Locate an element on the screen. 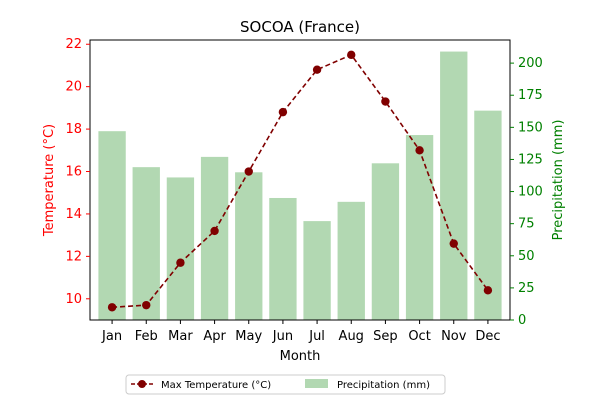 The width and height of the screenshot is (600, 404). x-tick-label-nov: Nov is located at coordinates (454, 336).